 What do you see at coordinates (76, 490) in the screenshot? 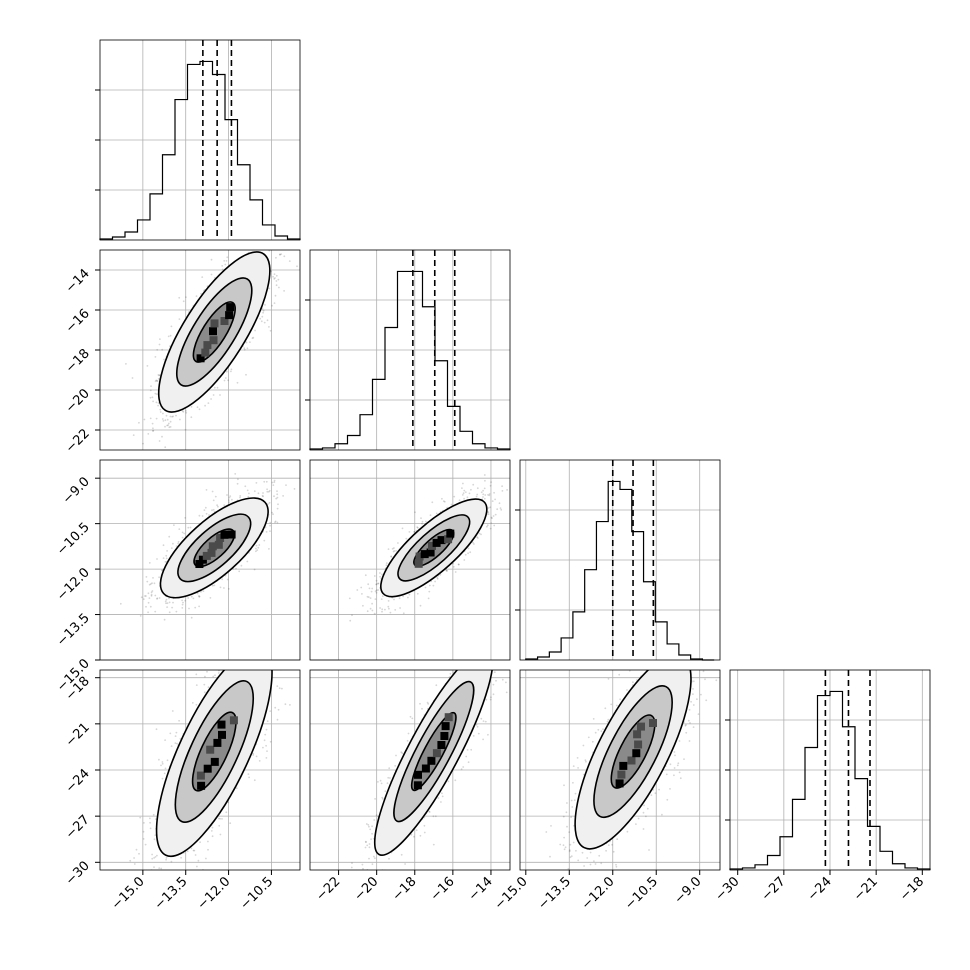
I see `y-tick-label: −9.0` at bounding box center [76, 490].